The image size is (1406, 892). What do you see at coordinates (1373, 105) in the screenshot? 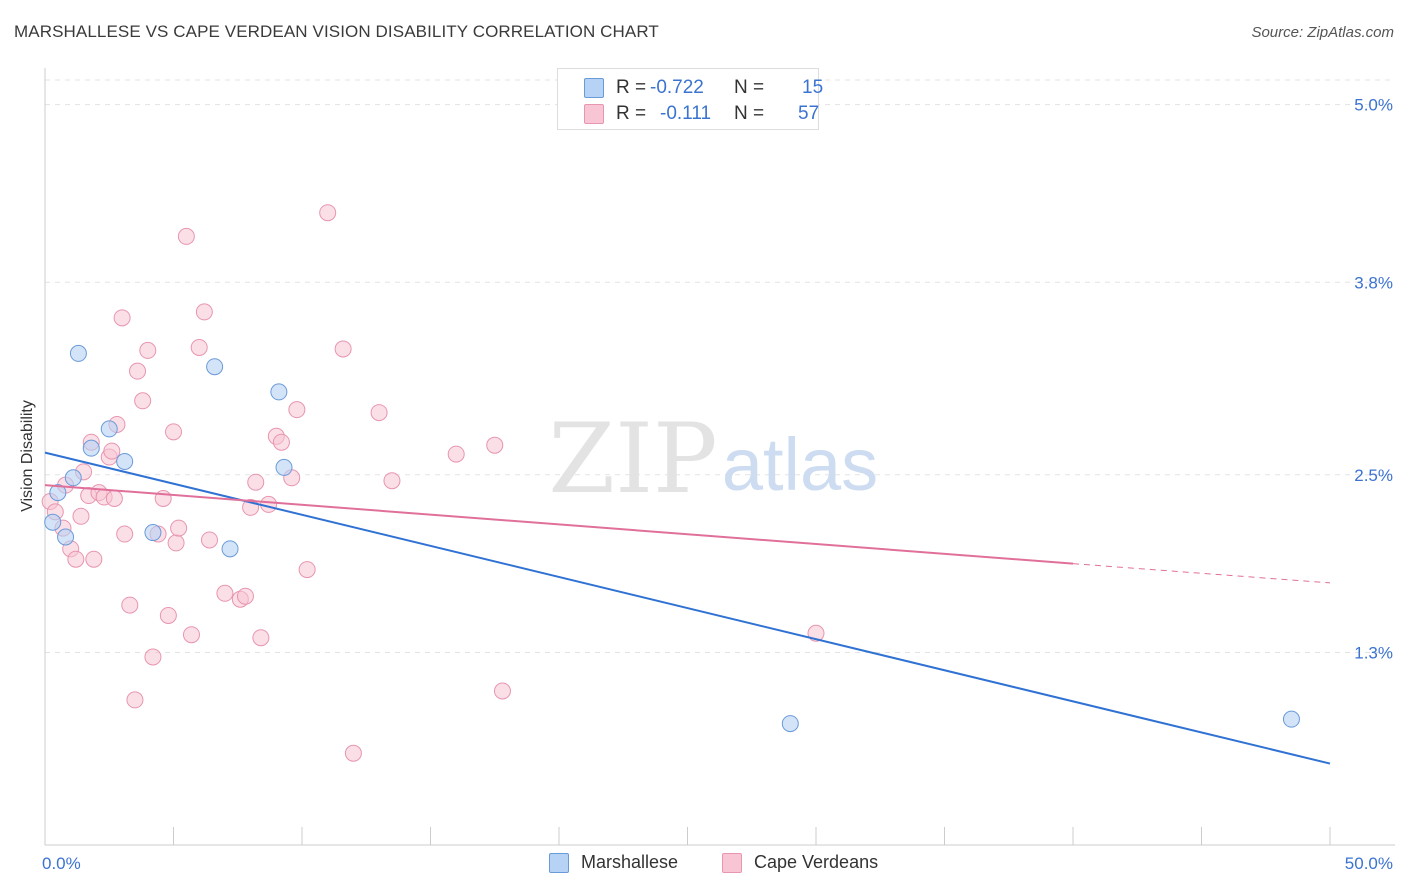
I see `y-tick-label: 5.0%` at bounding box center [1373, 105].